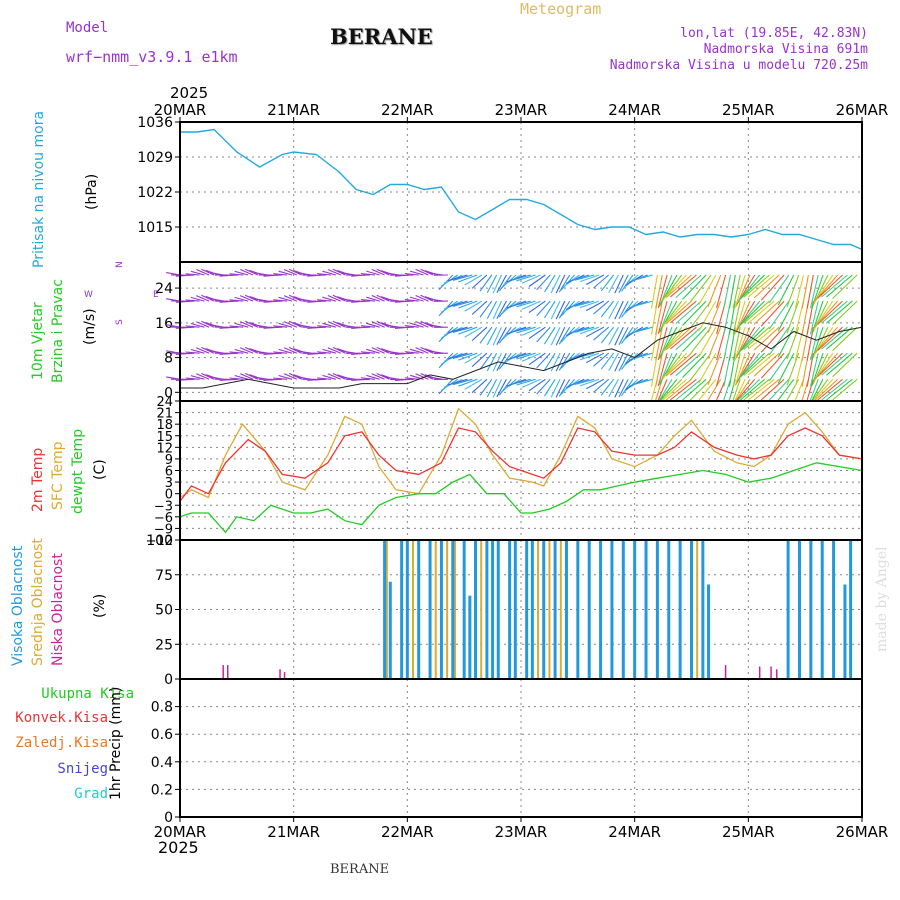  I want to click on x-tick-label-top: 24MAR, so click(634, 110).